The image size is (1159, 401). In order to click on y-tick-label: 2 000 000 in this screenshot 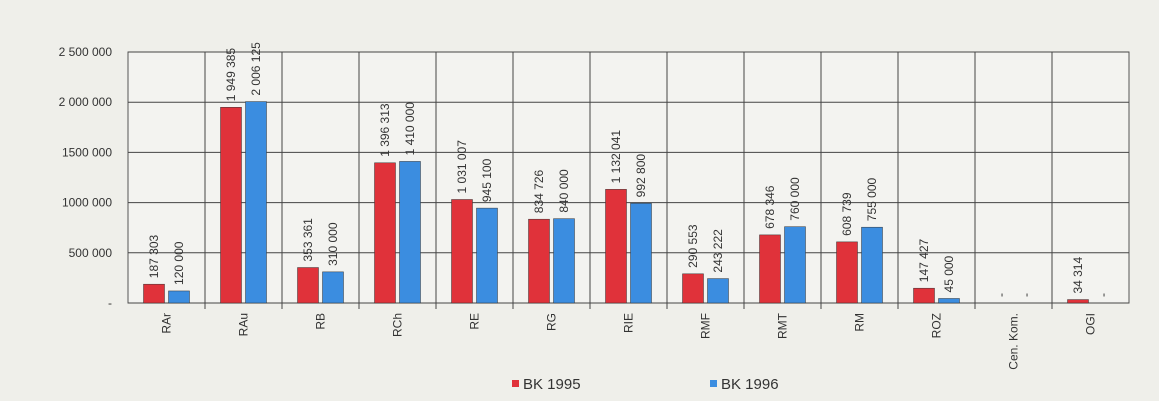, I will do `click(86, 102)`.